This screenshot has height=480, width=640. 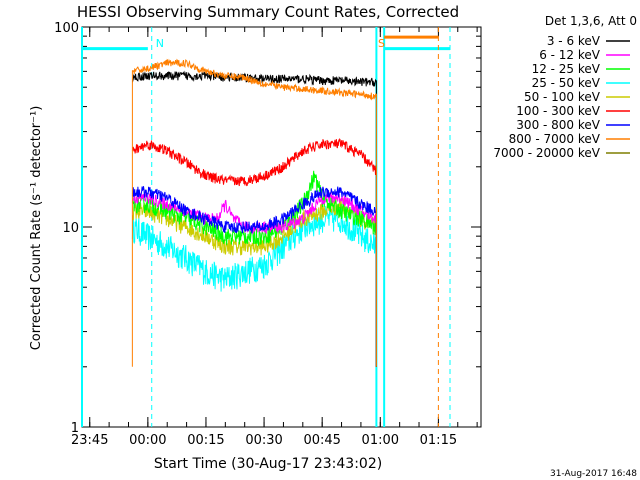 I want to click on marker-label: S, so click(x=381, y=43).